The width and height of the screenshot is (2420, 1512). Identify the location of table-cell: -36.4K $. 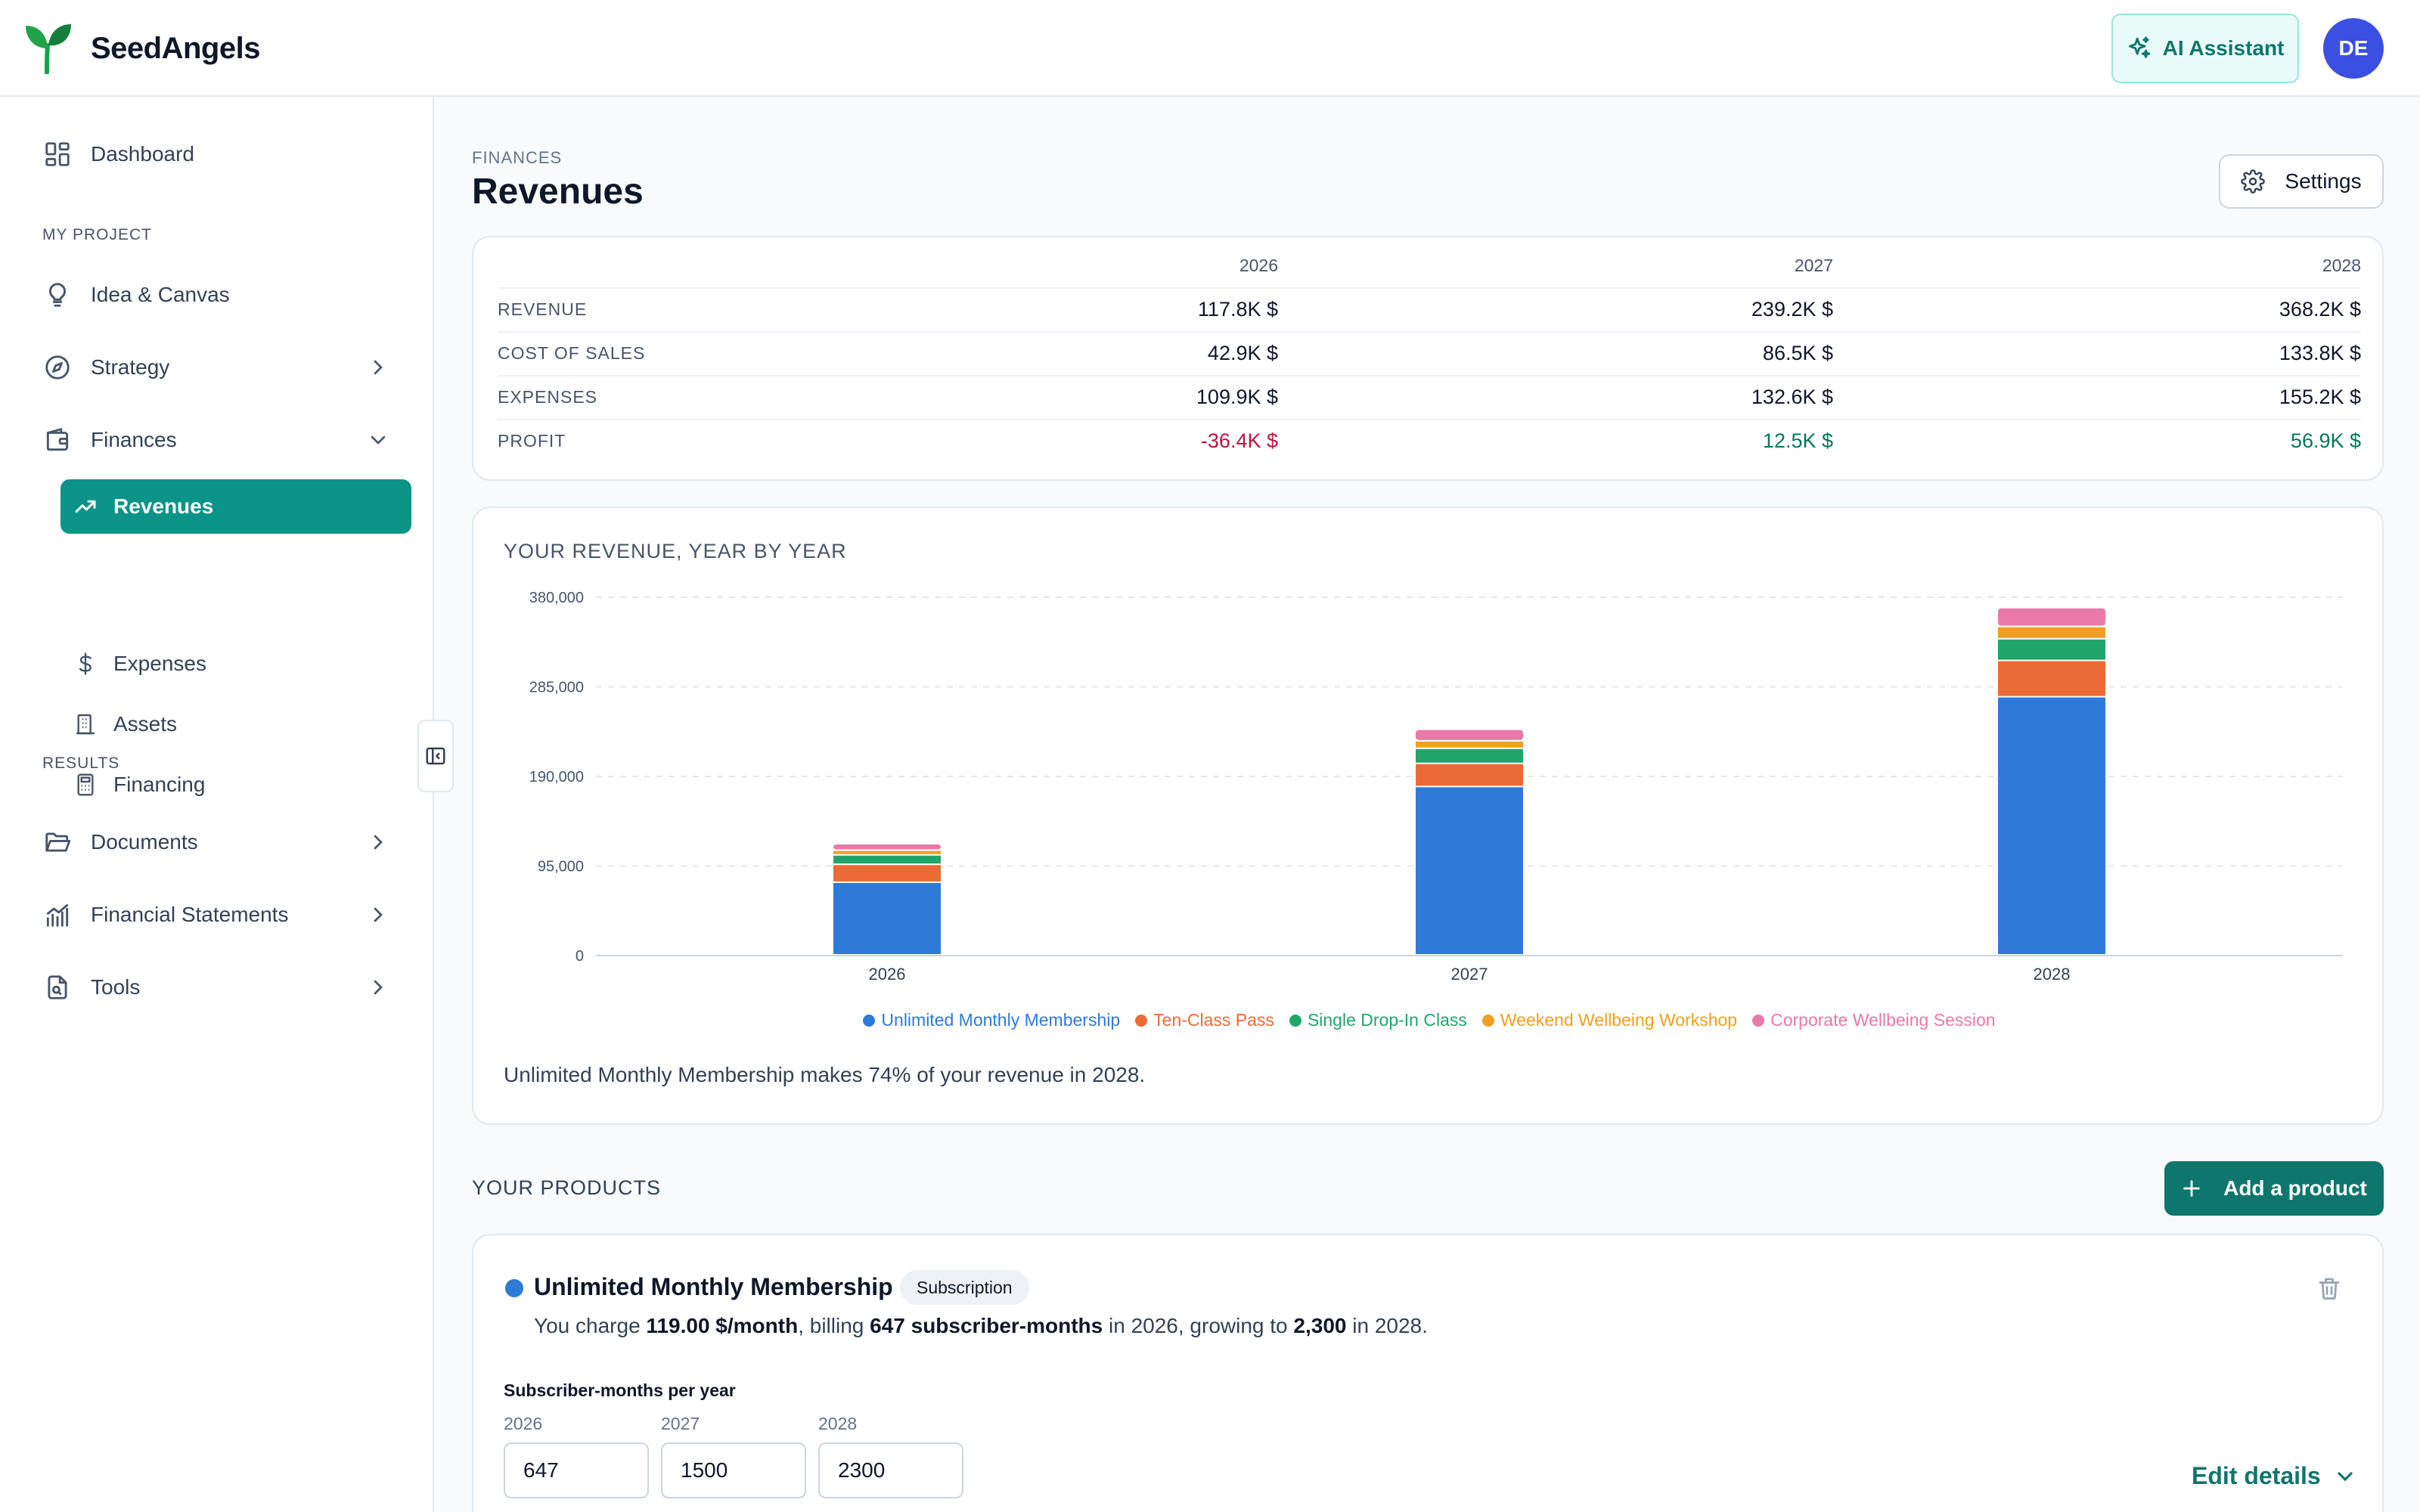
(1239, 440).